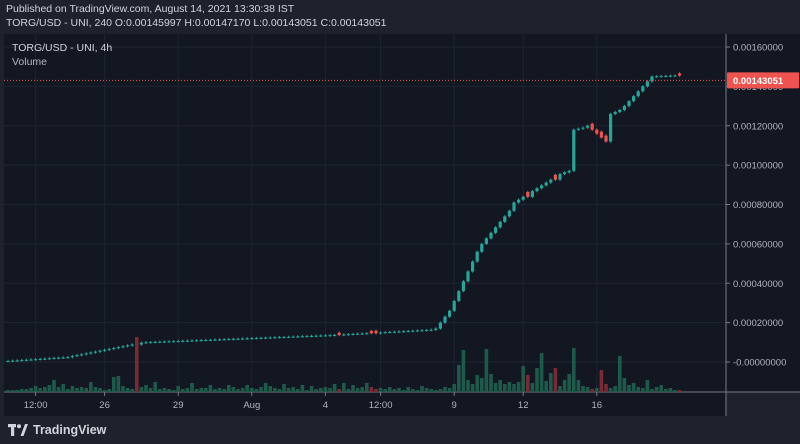  Describe the element at coordinates (62, 48) in the screenshot. I see `legend-title: TORG/USD - UNI, 4h` at that location.